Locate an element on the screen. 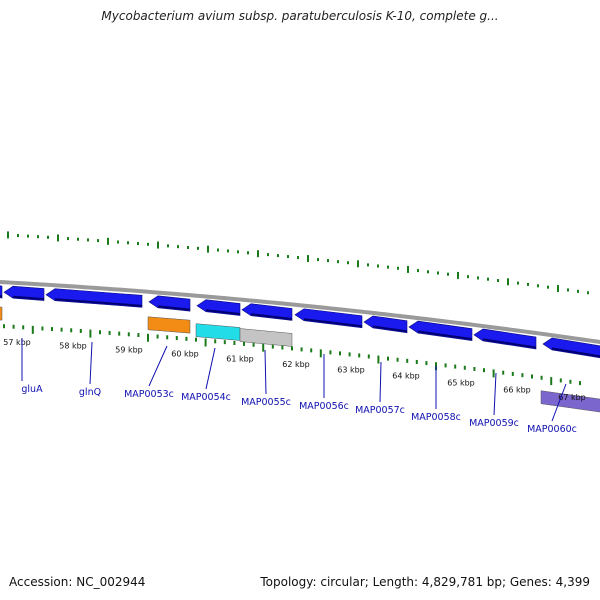  gene-label: MAP0057c is located at coordinates (380, 410).